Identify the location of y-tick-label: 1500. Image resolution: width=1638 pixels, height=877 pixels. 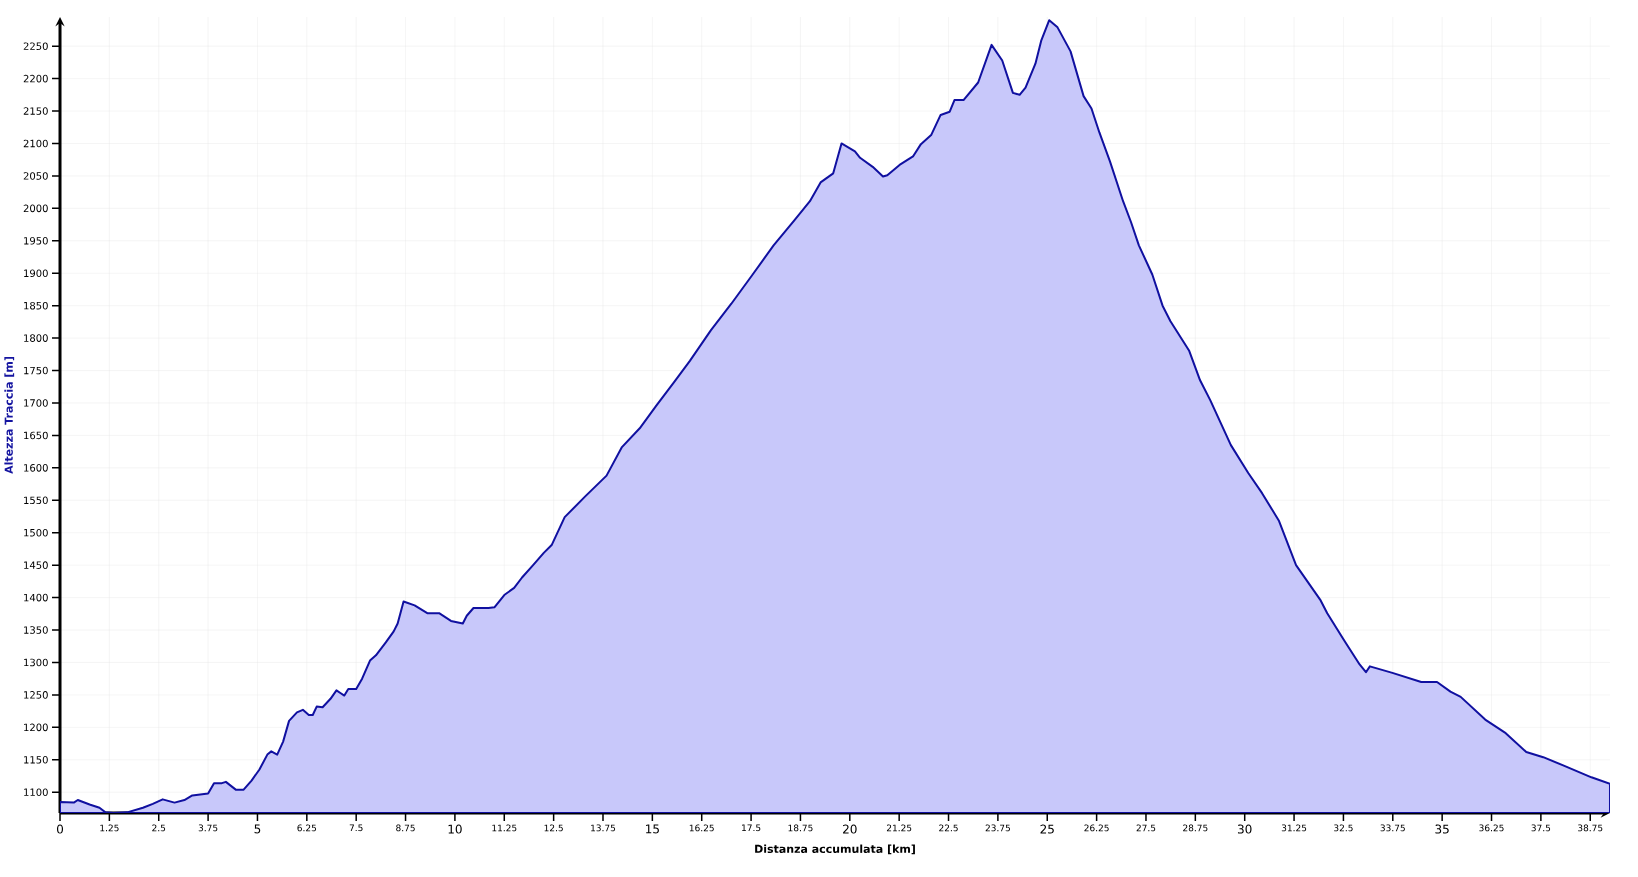
(36, 532).